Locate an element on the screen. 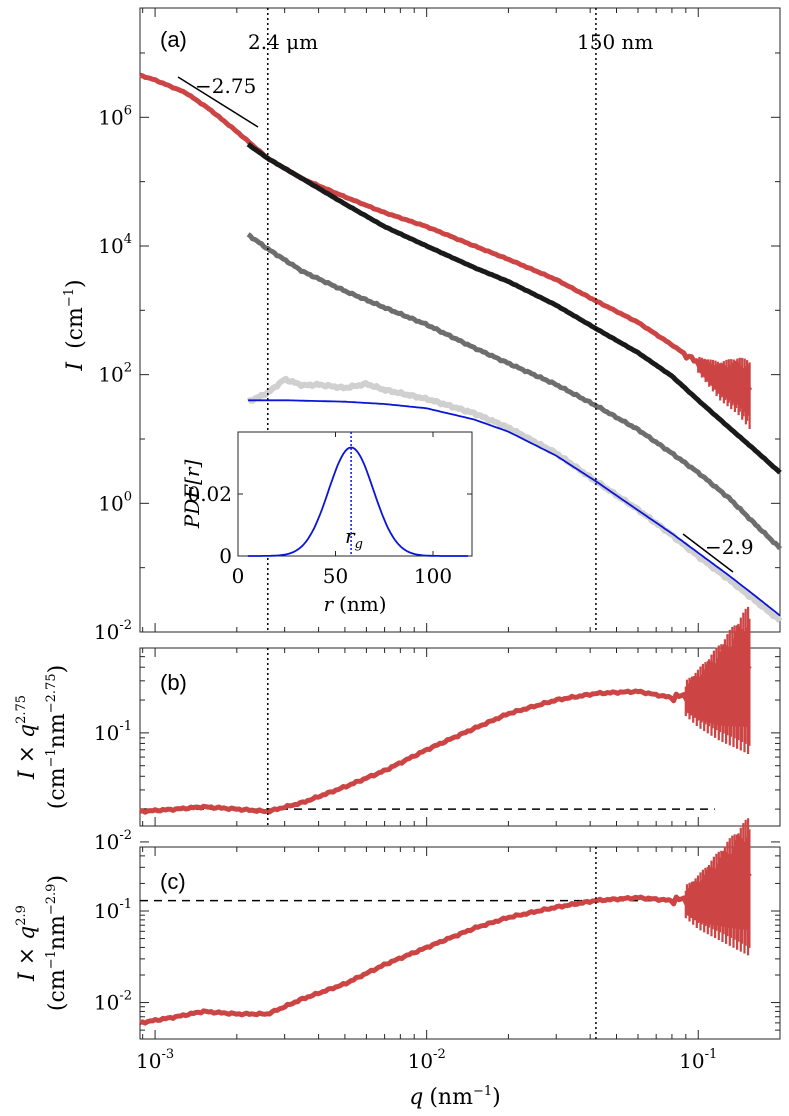  panel-a-ylabel: I (cm−1) is located at coordinates (75, 325).